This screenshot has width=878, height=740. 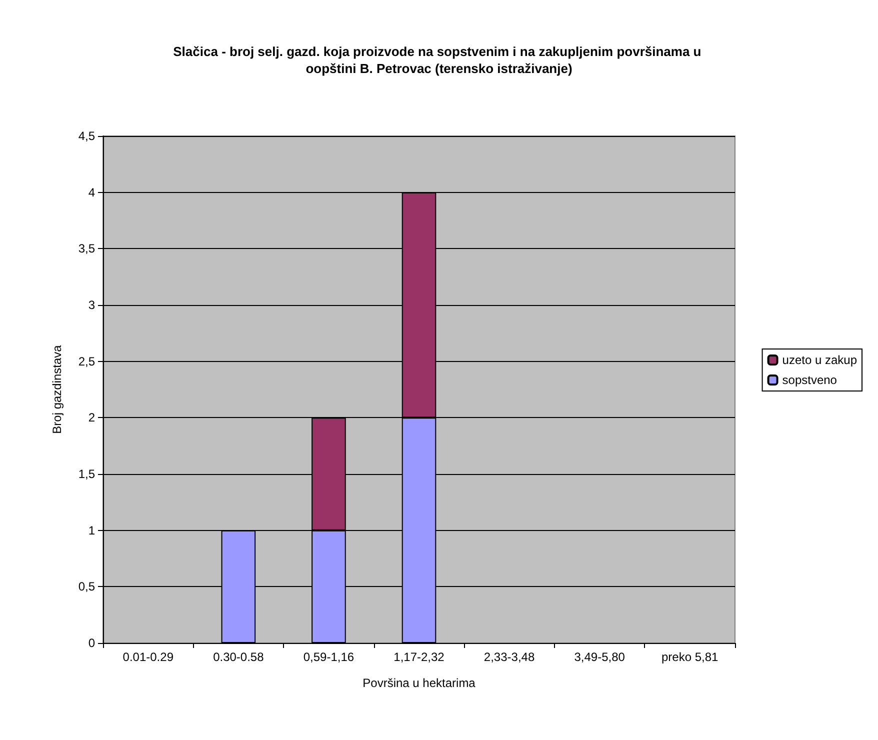 What do you see at coordinates (92, 417) in the screenshot?
I see `y-tick-label: 2` at bounding box center [92, 417].